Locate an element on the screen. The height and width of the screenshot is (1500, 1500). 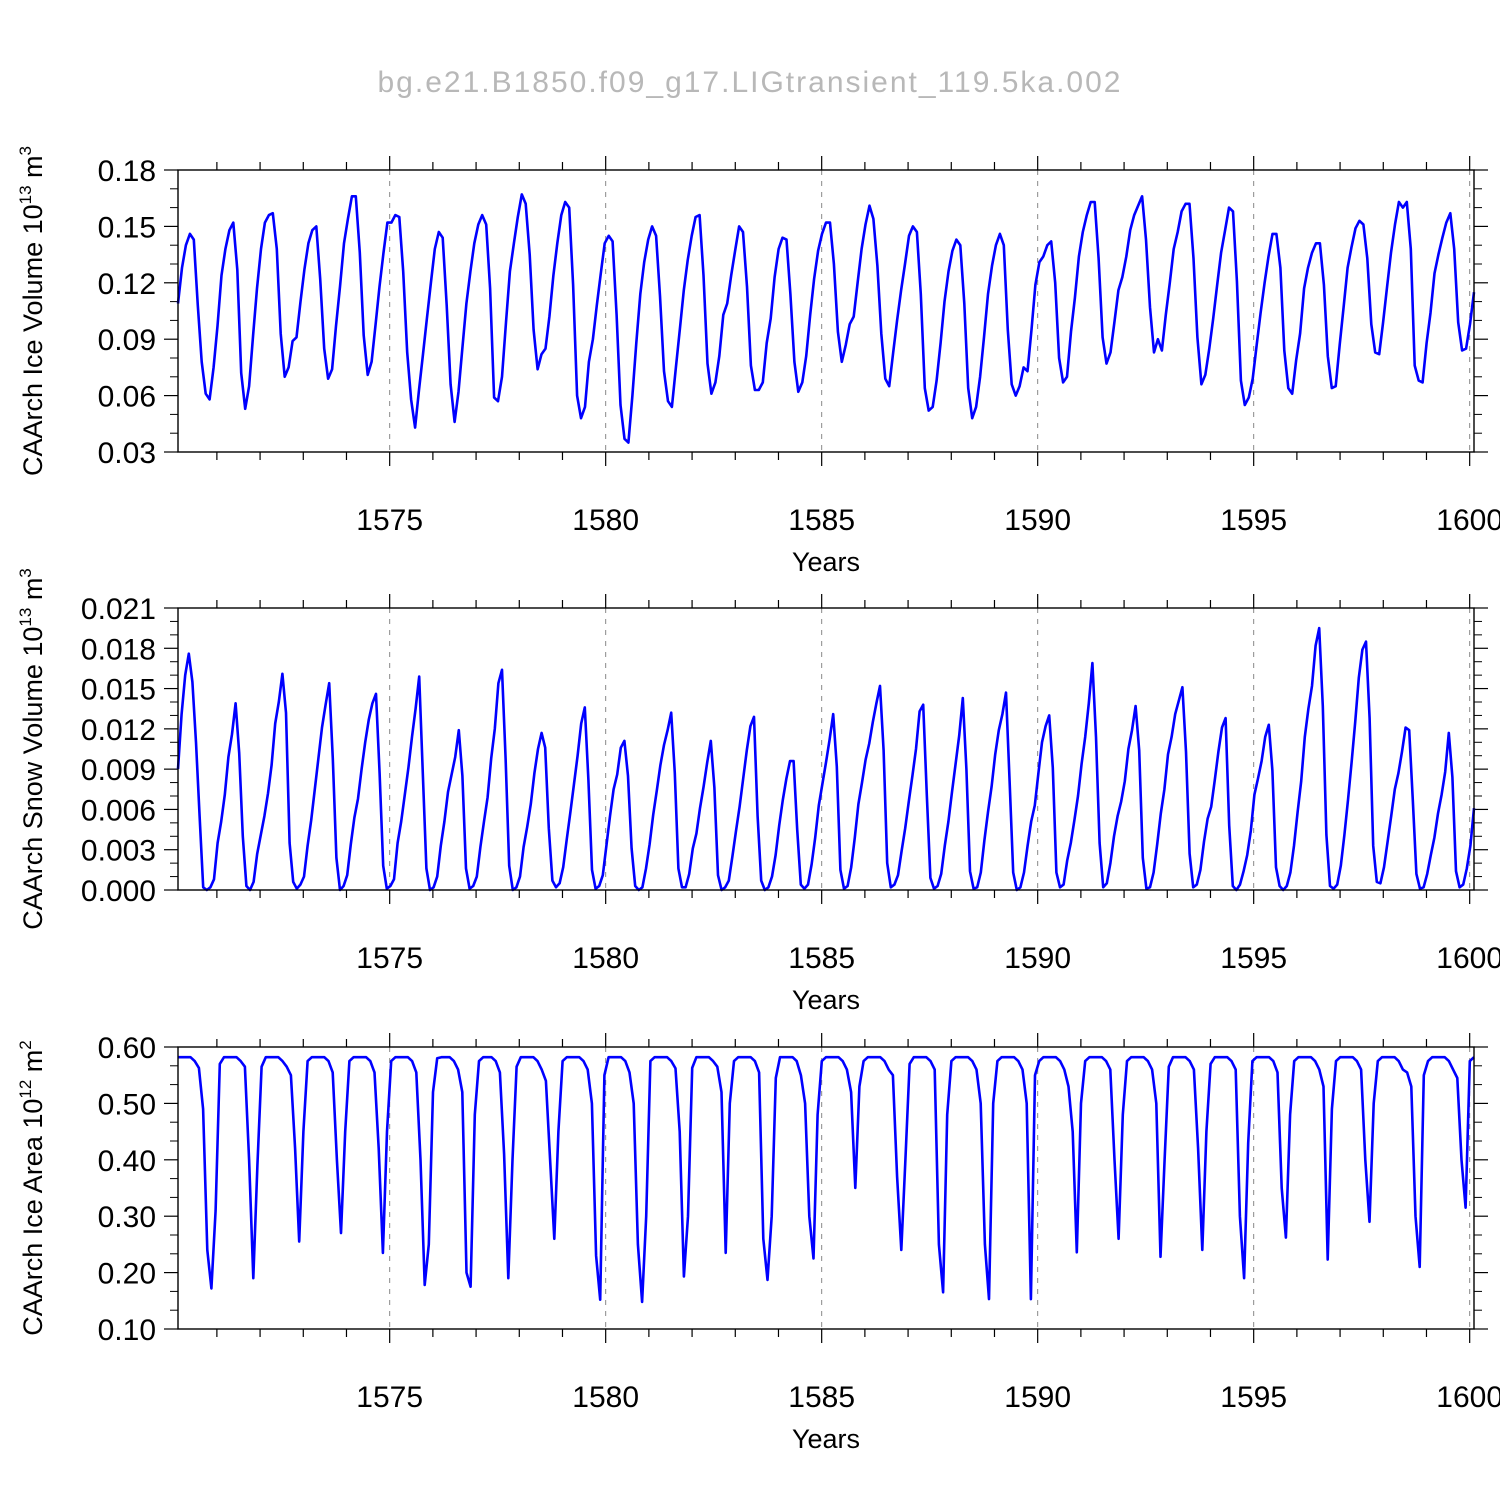
y-tick-label: 0.003 is located at coordinates (118, 851).